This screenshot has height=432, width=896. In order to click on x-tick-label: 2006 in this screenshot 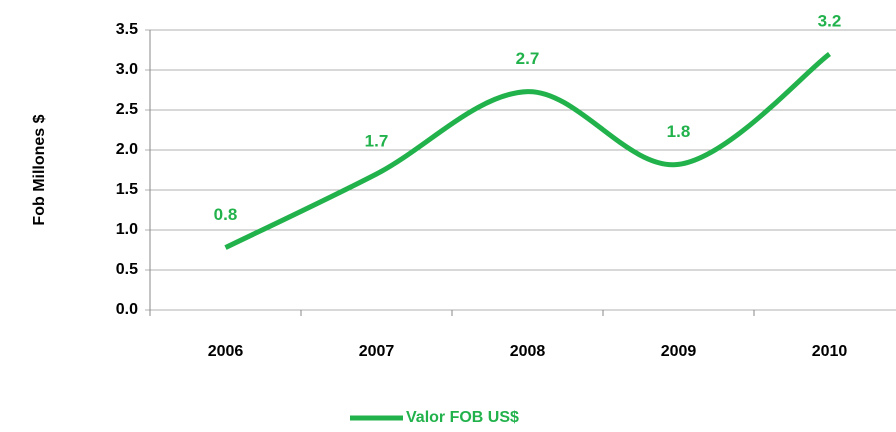, I will do `click(226, 351)`.